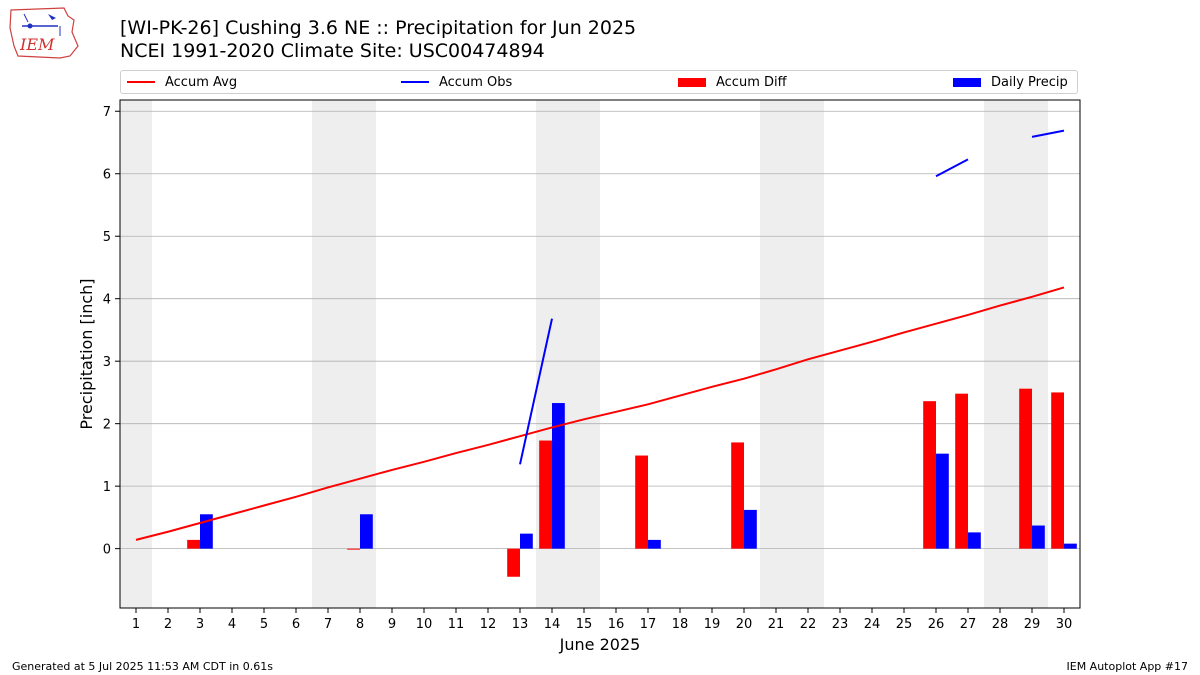 The height and width of the screenshot is (675, 1200). What do you see at coordinates (692, 82) in the screenshot?
I see `legend-swatch-accum-diff` at bounding box center [692, 82].